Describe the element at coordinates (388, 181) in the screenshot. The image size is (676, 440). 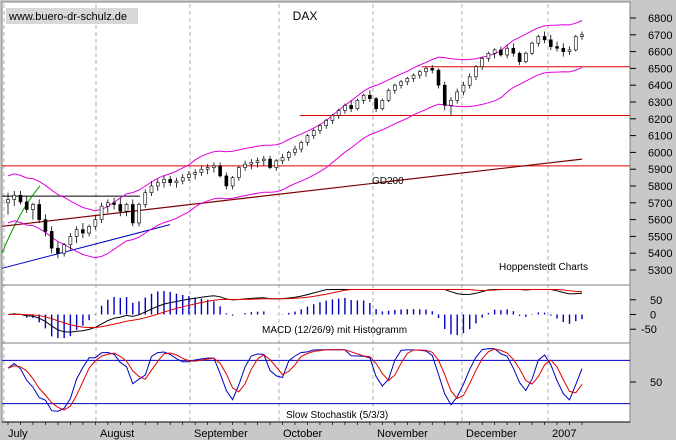
I see `gd200-label: GD200` at that location.